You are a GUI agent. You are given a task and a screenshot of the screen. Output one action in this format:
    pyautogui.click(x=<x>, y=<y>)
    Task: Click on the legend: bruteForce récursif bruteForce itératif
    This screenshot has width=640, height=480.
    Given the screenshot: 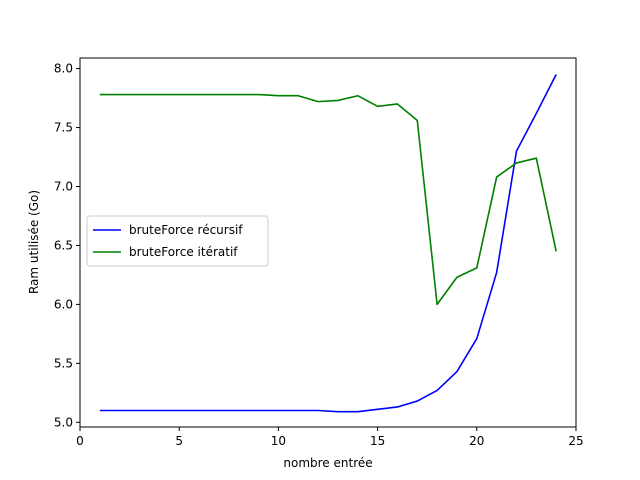 What is the action you would take?
    pyautogui.click(x=177, y=241)
    